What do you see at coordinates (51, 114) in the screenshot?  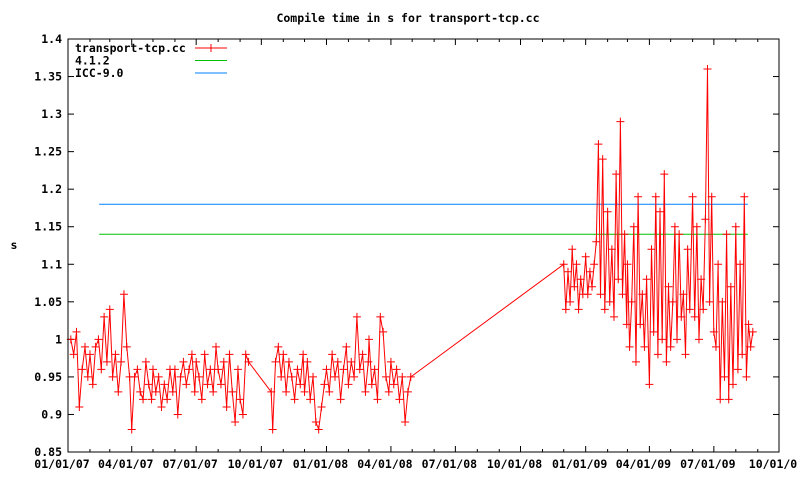 I see `y-tick-label: 1.3` at bounding box center [51, 114].